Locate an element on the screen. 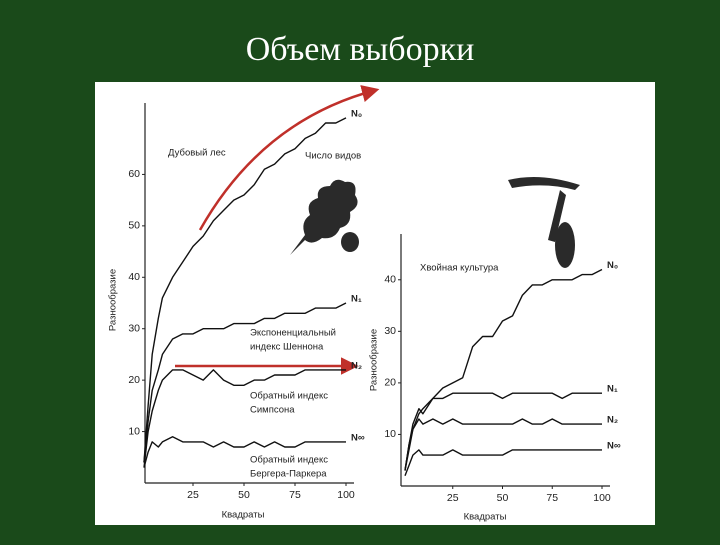  annotation: Хвойная культура is located at coordinates (459, 268).